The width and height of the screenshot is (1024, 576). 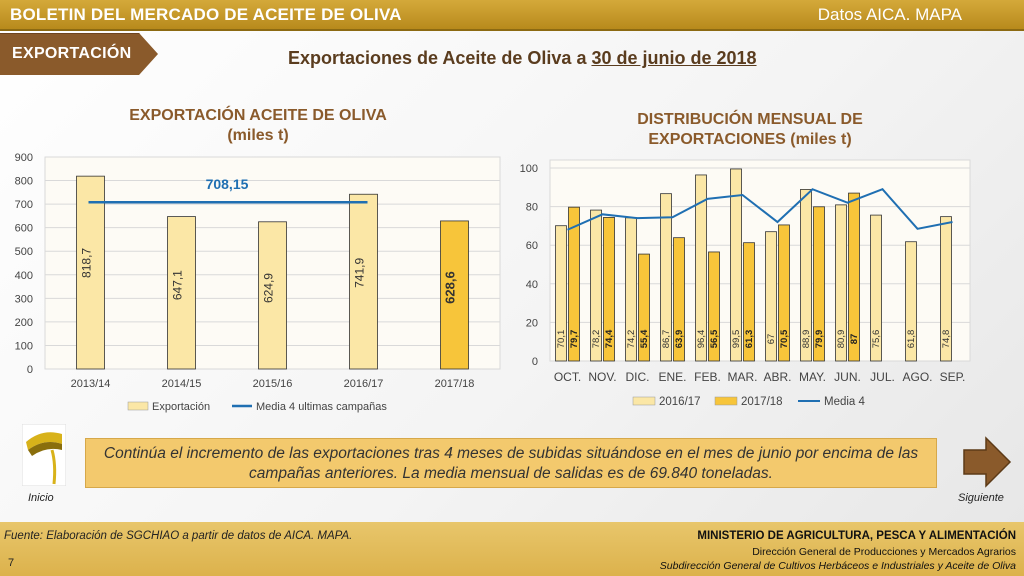 I want to click on chart1-data-label: 741,9, so click(x=360, y=273).